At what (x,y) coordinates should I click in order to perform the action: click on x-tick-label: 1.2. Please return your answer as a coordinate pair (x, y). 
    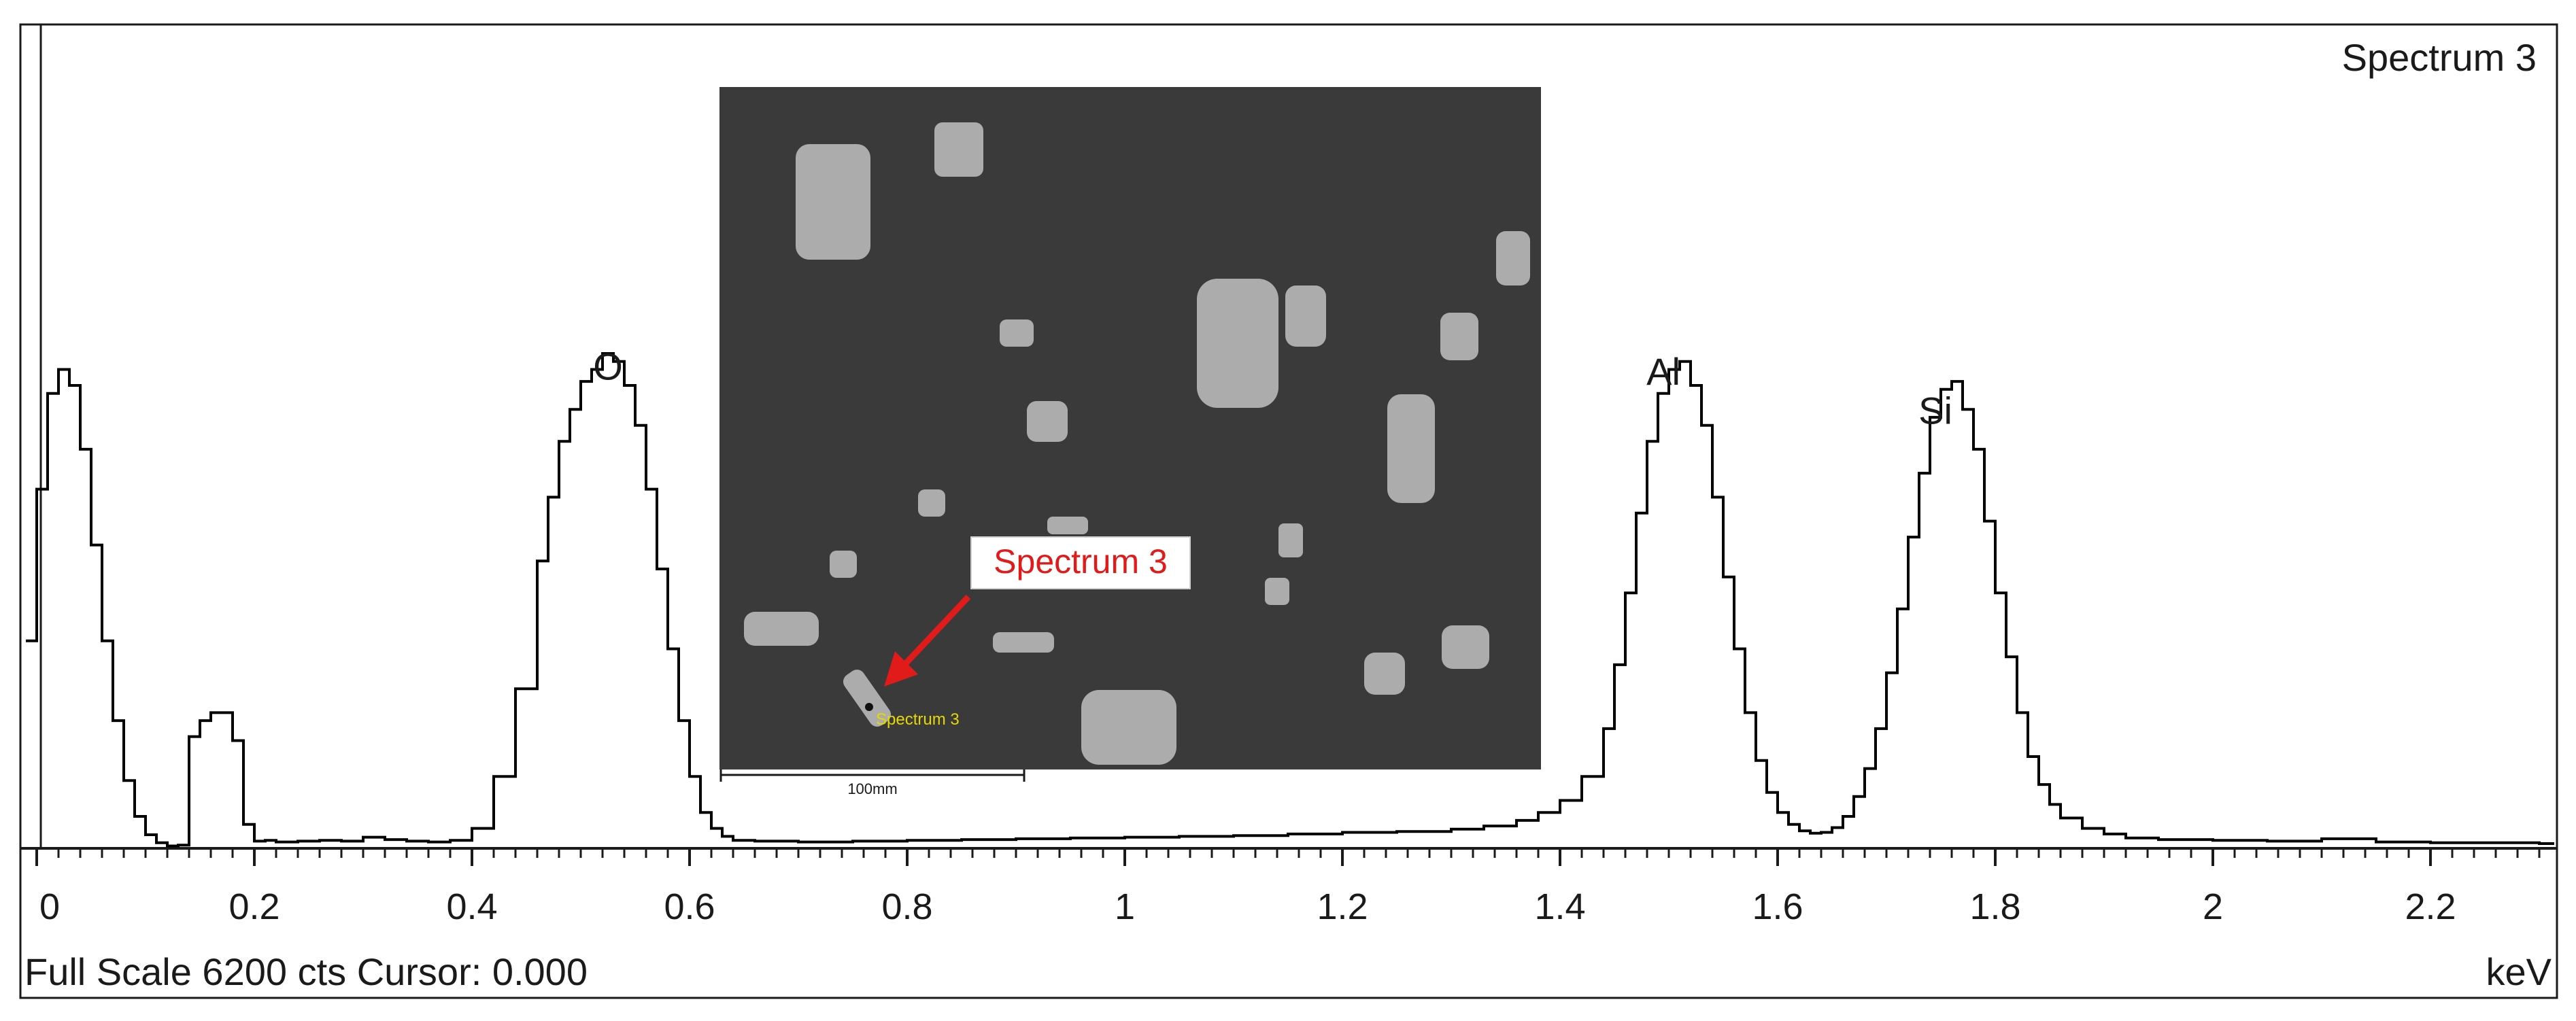
    Looking at the image, I should click on (1342, 906).